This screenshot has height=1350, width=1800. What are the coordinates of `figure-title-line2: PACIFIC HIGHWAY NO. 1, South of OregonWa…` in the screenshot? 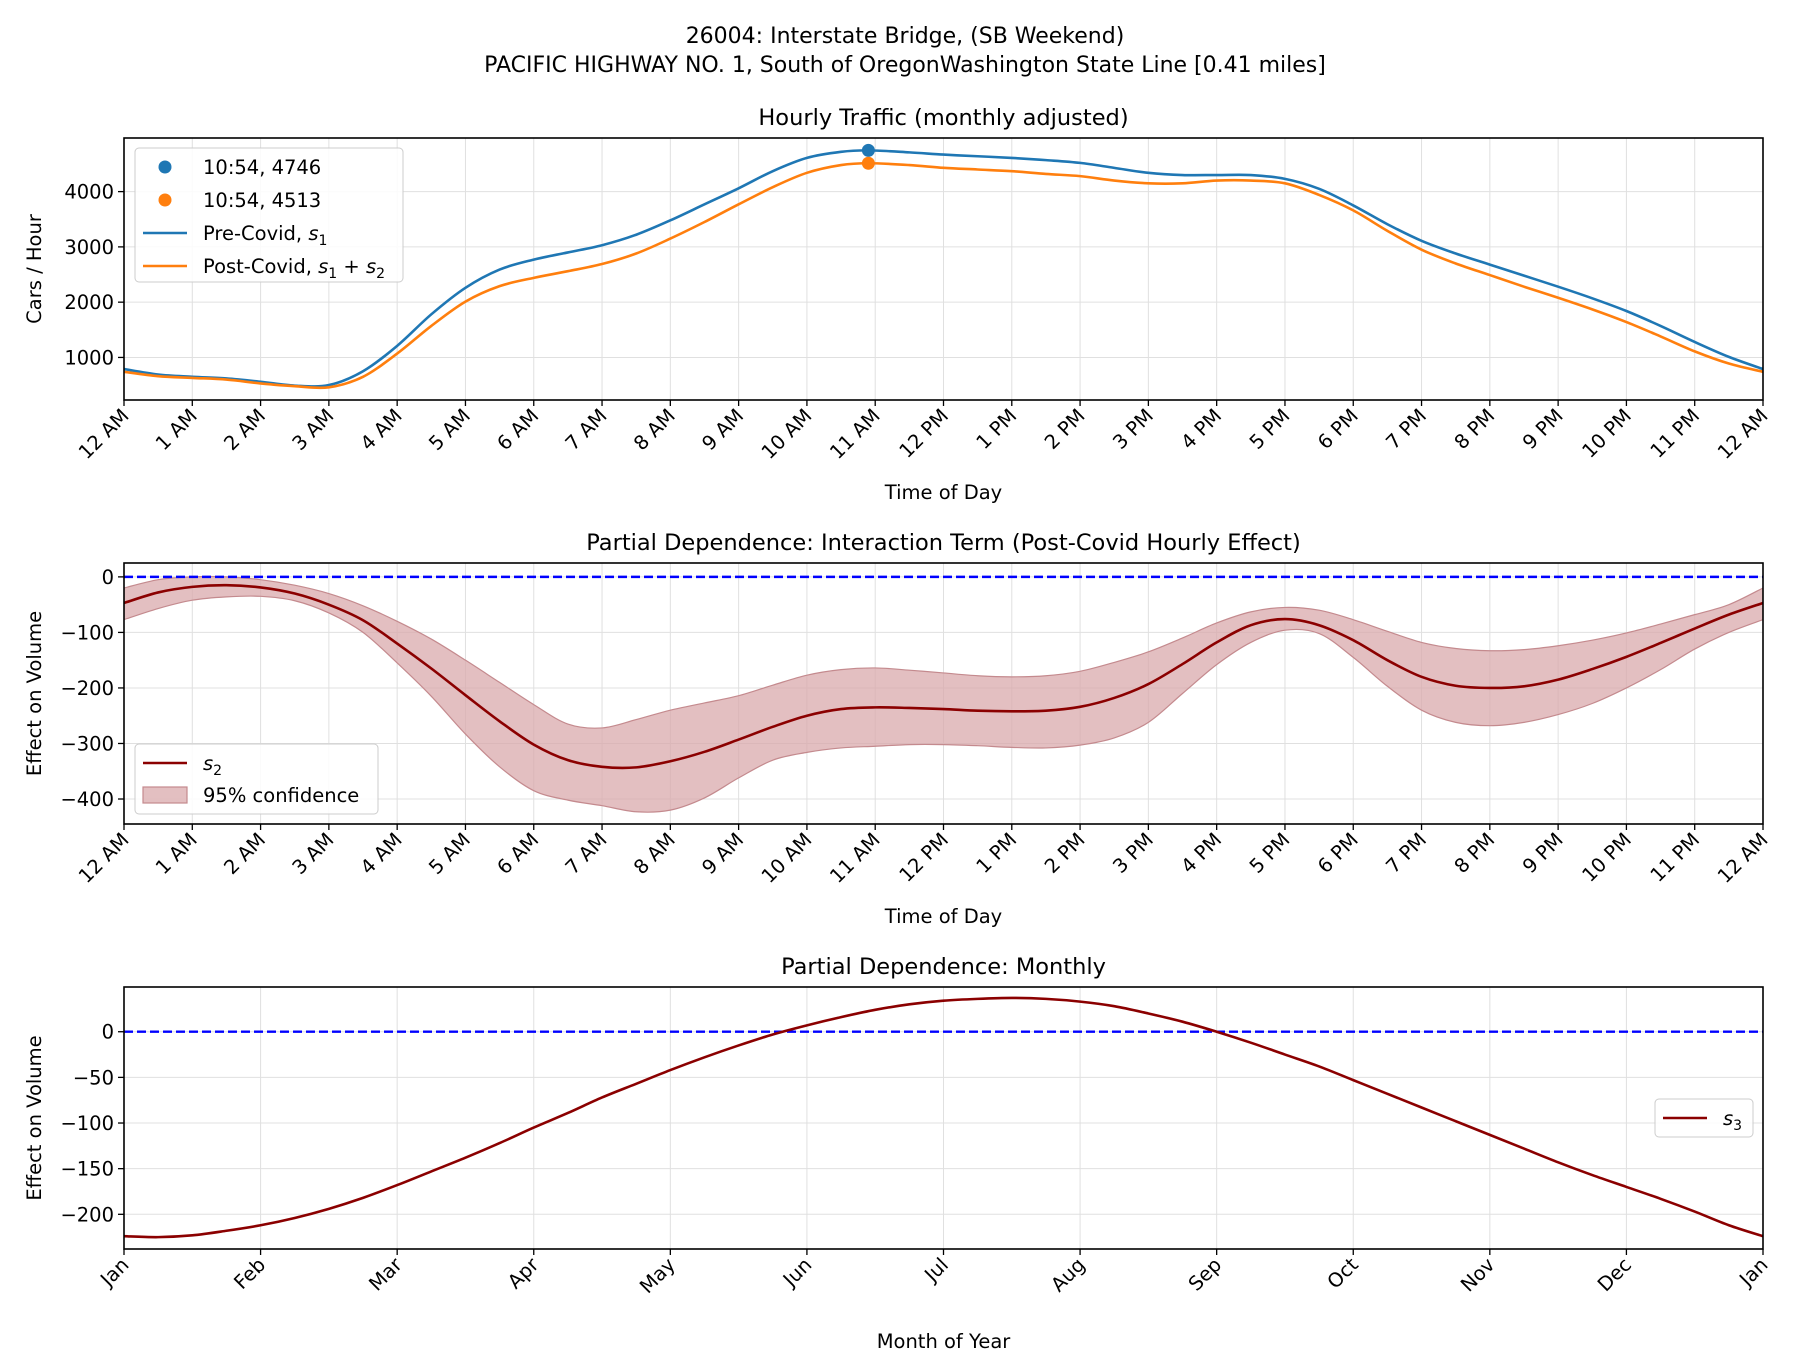 It's located at (905, 65).